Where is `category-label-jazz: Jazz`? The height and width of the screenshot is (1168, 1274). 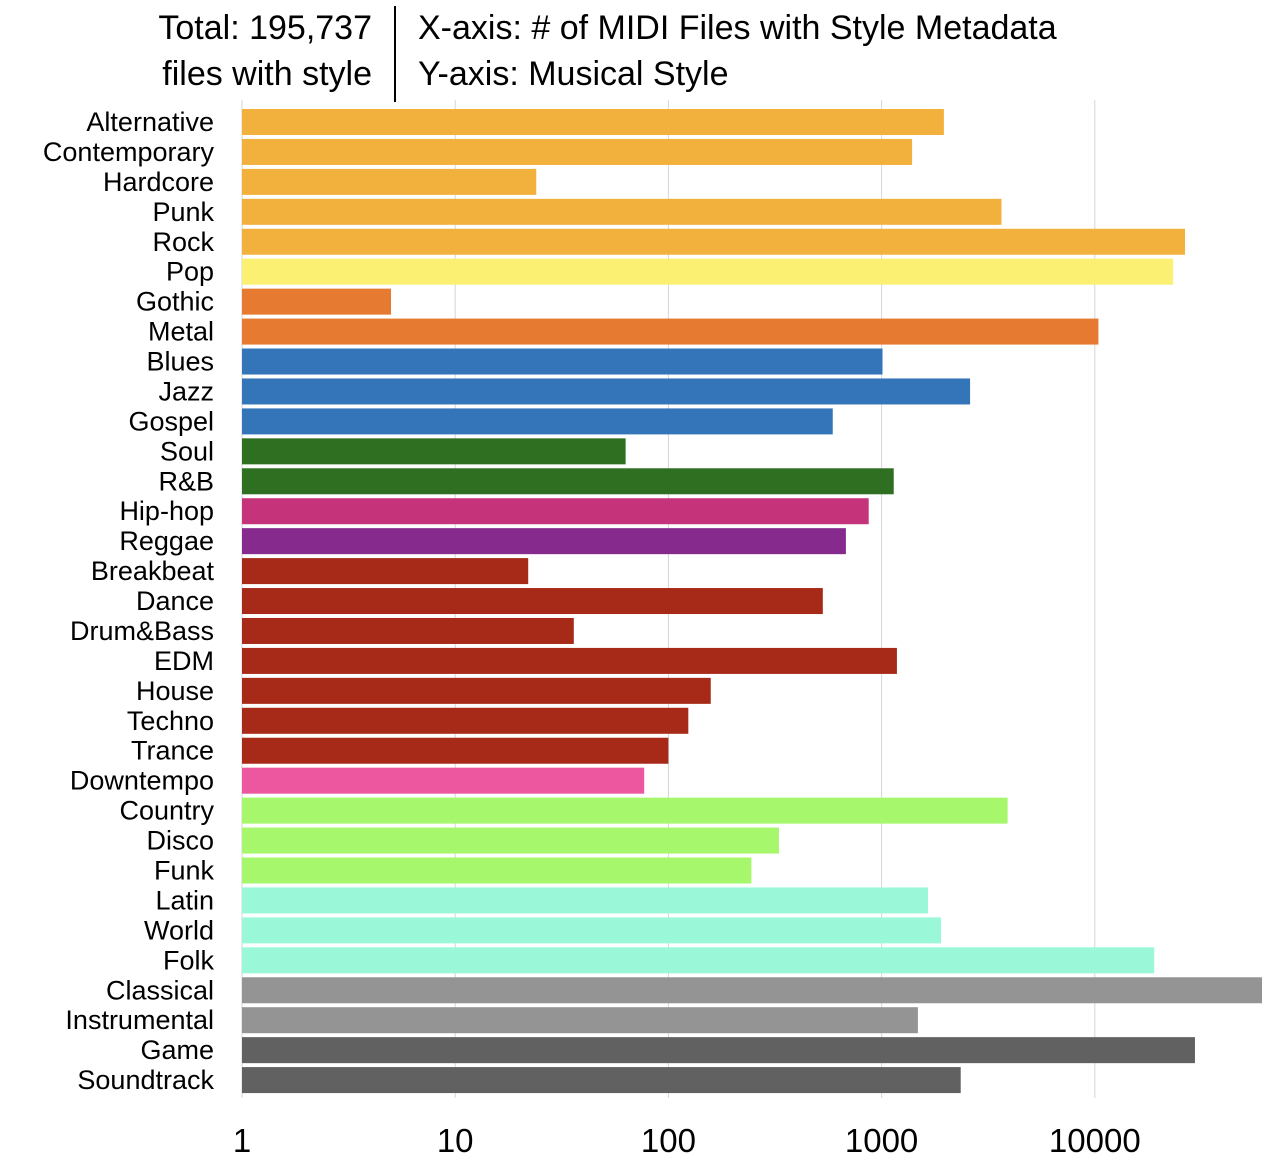 category-label-jazz: Jazz is located at coordinates (186, 391).